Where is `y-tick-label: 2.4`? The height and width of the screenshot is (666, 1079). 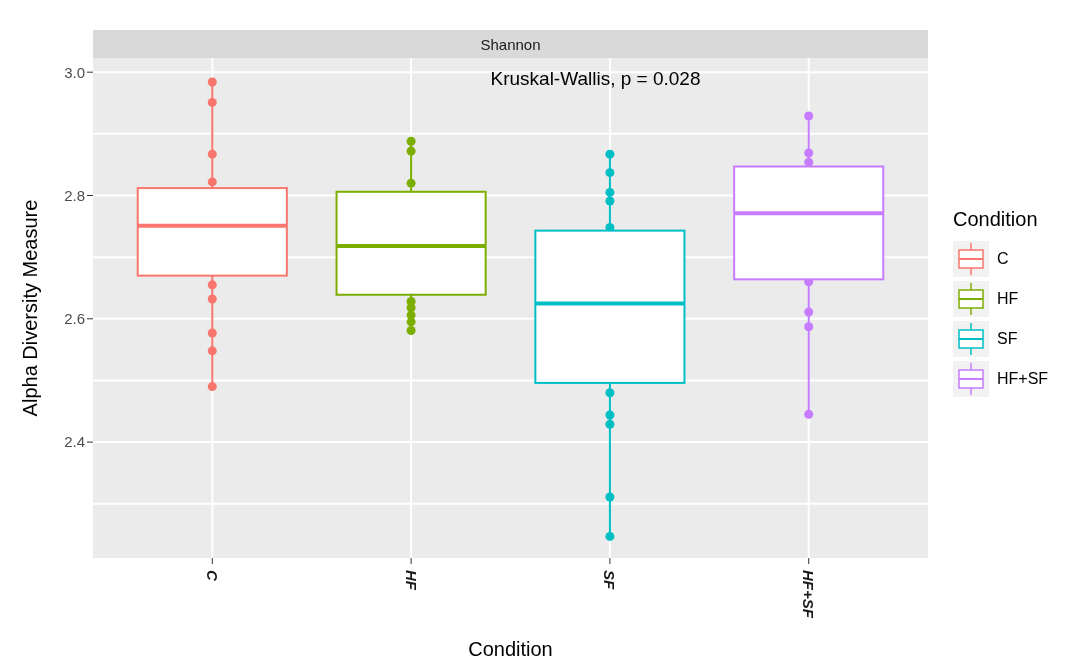
y-tick-label: 2.4 is located at coordinates (74, 442).